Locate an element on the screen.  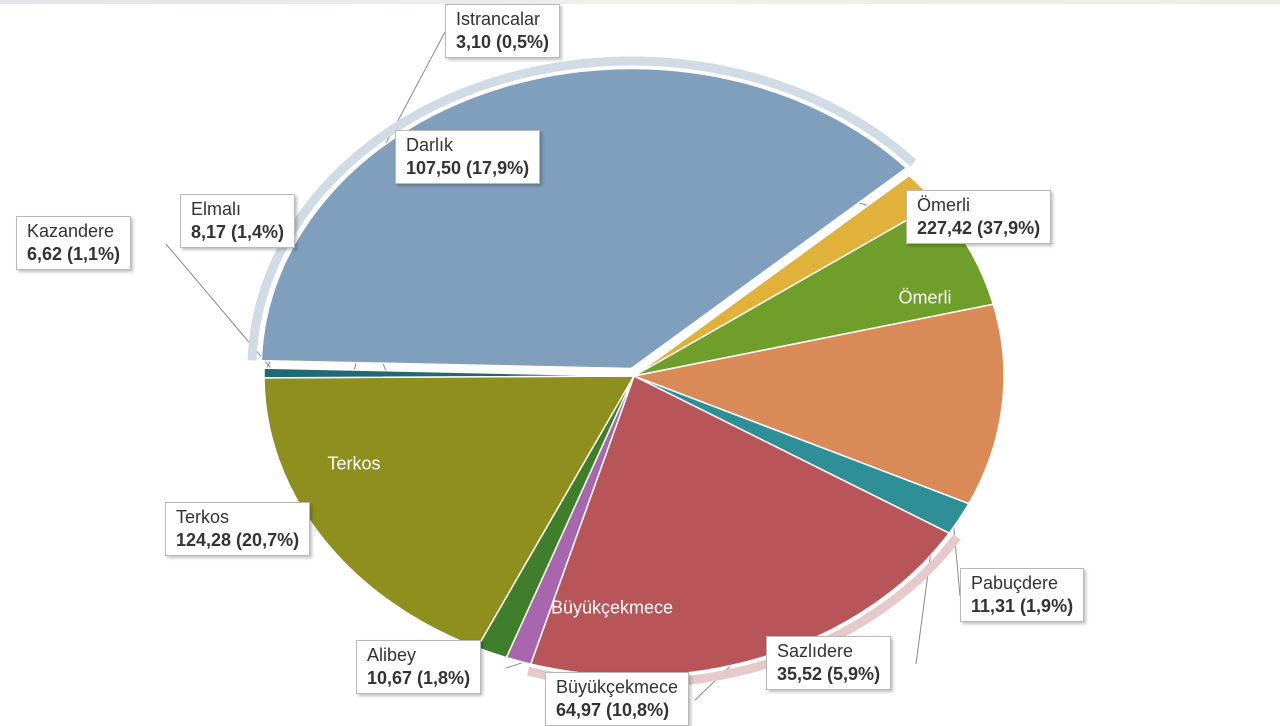
callout-value: 64,97 (10,8%) is located at coordinates (613, 709).